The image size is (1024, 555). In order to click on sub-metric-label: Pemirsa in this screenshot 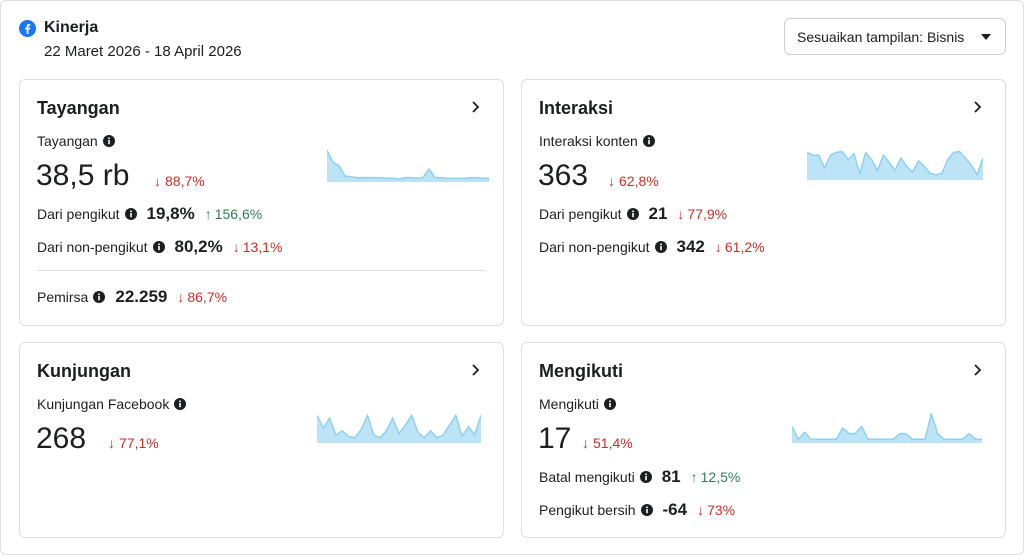, I will do `click(63, 297)`.